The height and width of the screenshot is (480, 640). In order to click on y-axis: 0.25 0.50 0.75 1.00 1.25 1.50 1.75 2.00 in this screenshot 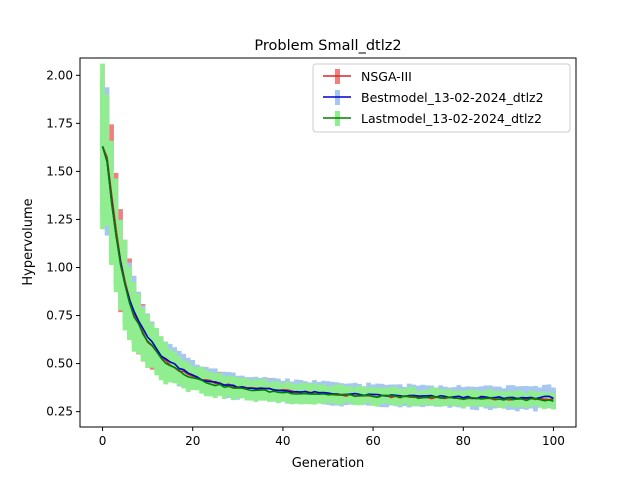, I will do `click(63, 243)`.